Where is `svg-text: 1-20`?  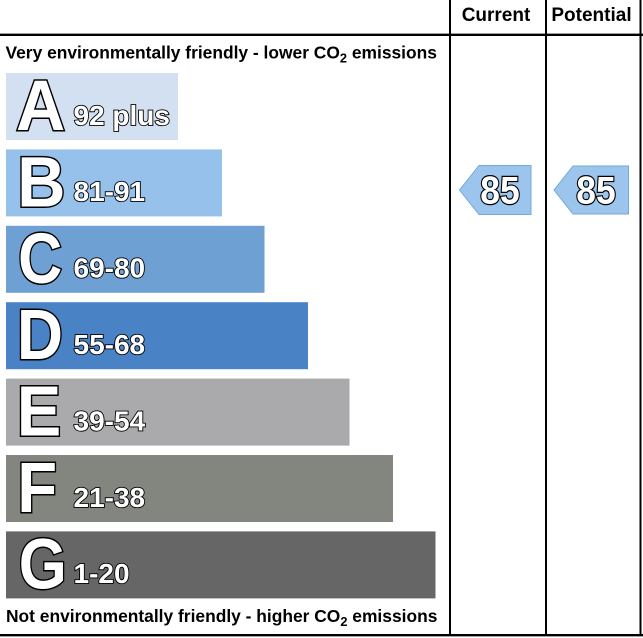
svg-text: 1-20 is located at coordinates (102, 573).